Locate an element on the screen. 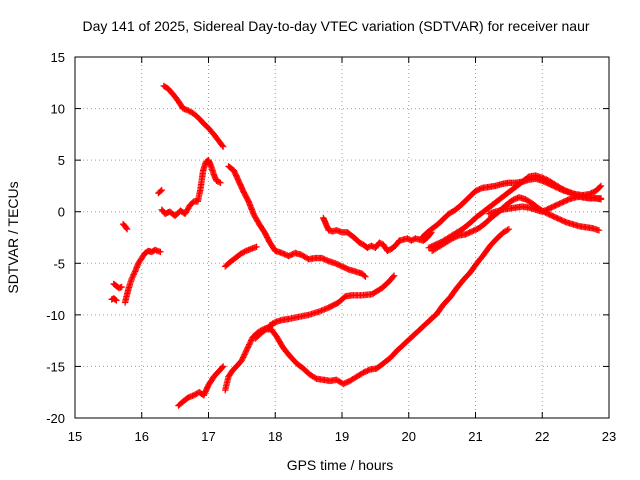 The width and height of the screenshot is (640, 480). series-arc-q is located at coordinates (515, 224).